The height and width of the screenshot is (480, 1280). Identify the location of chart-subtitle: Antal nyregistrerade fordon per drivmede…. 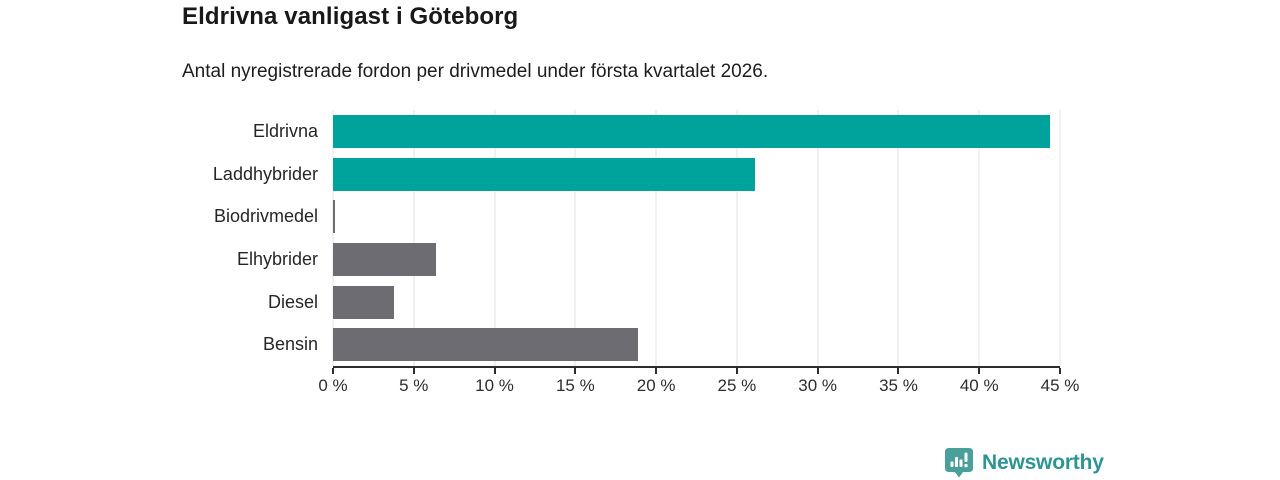
(475, 71).